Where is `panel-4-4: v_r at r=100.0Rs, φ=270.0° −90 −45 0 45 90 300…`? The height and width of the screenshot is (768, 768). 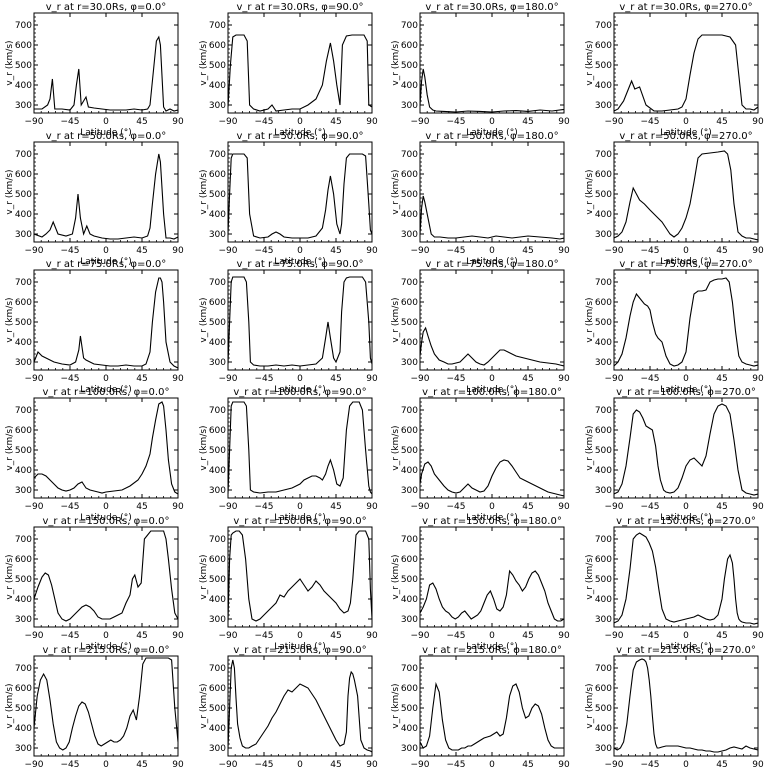 panel-4-4: v_r at r=100.0Rs, φ=270.0° −90 −45 0 45 90 300… is located at coordinates (674, 455).